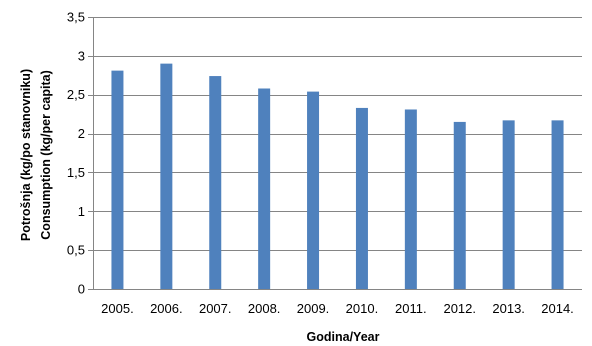 This screenshot has width=592, height=346. Describe the element at coordinates (76, 172) in the screenshot. I see `y-tick-label: 1,5` at that location.